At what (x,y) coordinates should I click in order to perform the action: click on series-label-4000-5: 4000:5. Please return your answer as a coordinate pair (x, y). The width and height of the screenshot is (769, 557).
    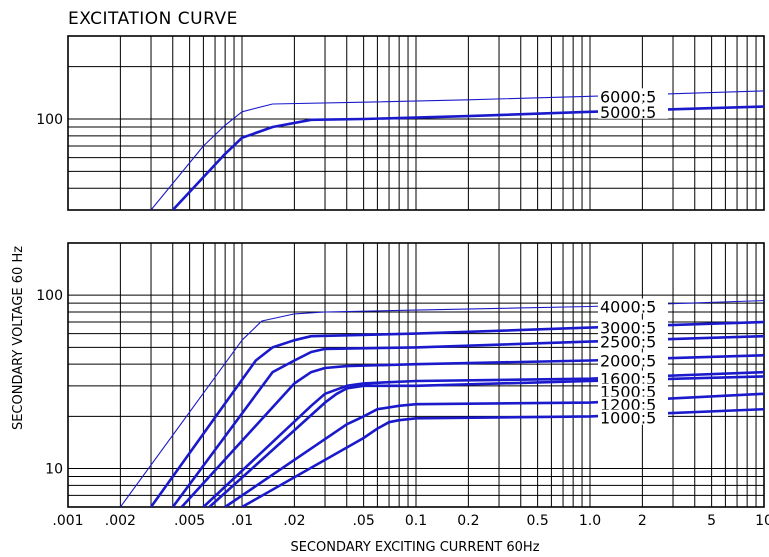
    Looking at the image, I should click on (628, 307).